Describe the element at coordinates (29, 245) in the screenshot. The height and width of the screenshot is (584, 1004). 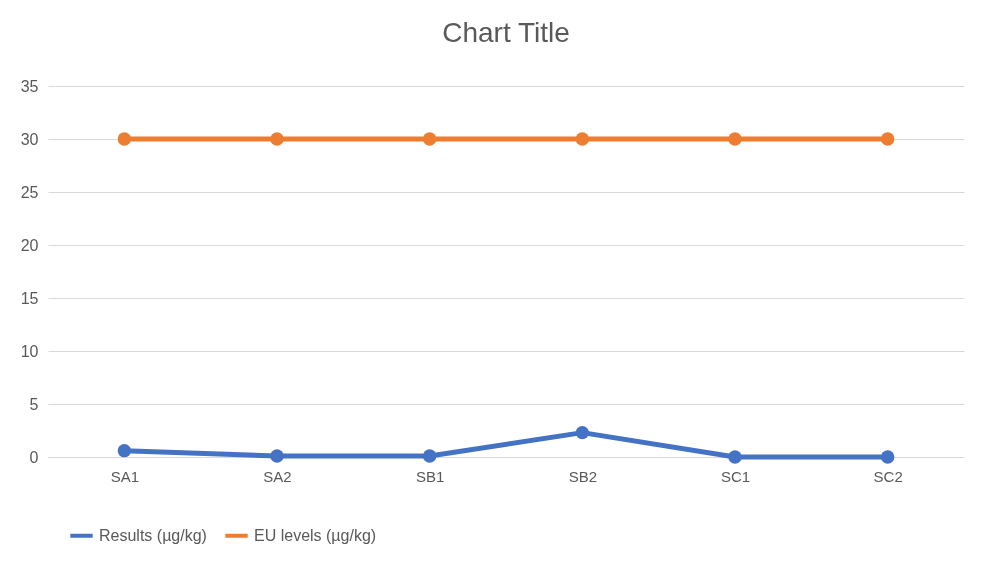
I see `y-tick-label: 20` at that location.